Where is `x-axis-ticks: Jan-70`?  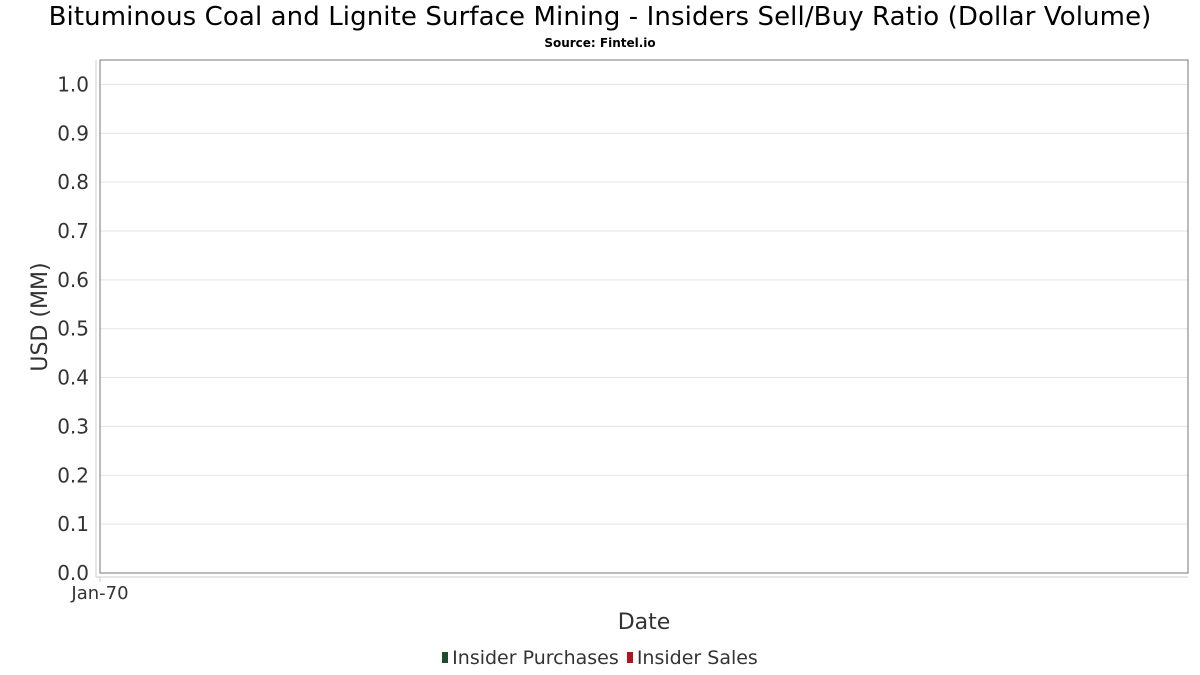 x-axis-ticks: Jan-70 is located at coordinates (99, 590).